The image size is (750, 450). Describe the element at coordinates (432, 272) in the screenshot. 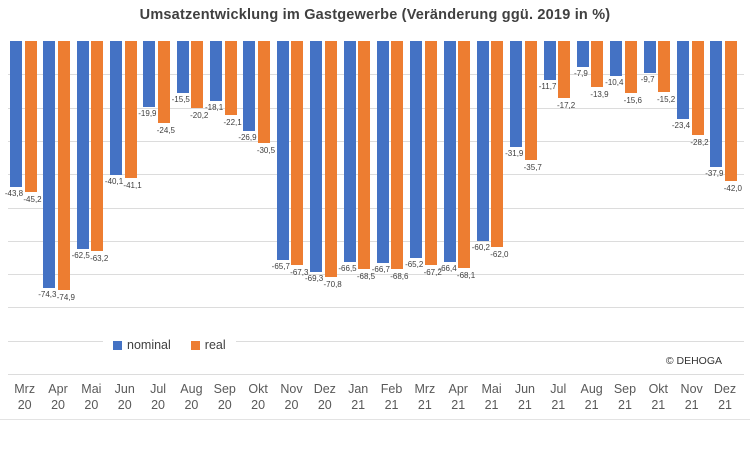

I see `bar-label-real: -67,2` at that location.